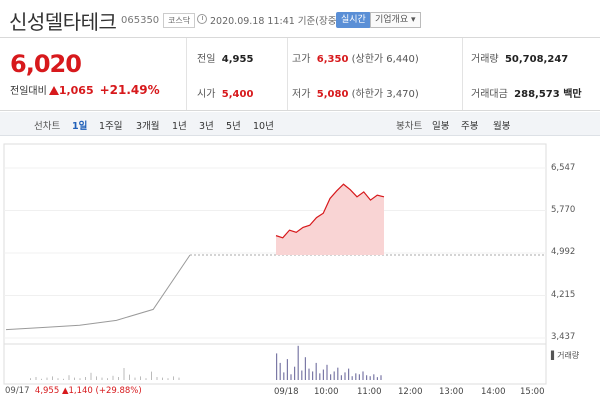 The width and height of the screenshot is (600, 403). Describe the element at coordinates (470, 126) in the screenshot. I see `tab-candle-weekly: 주봉` at that location.